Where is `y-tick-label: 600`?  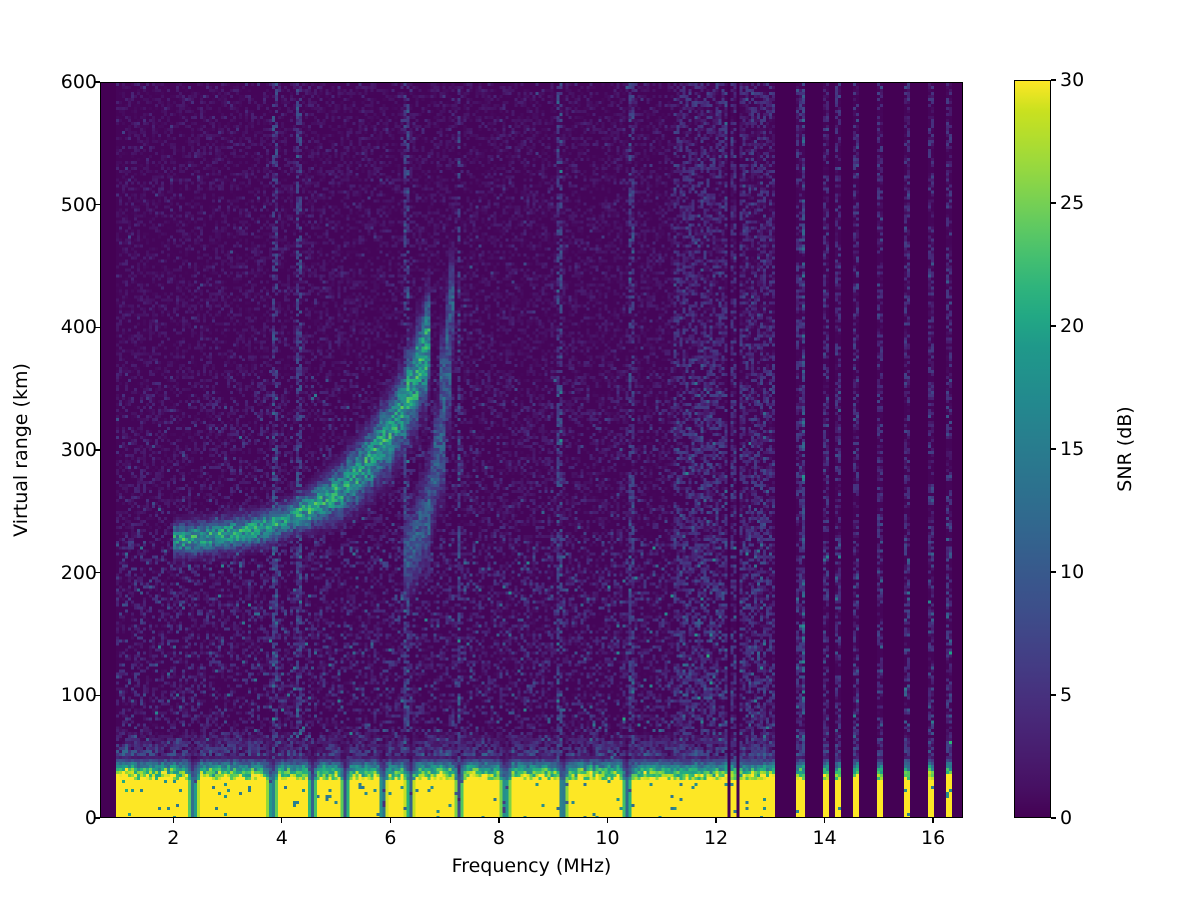
y-tick-label: 600 is located at coordinates (78, 82).